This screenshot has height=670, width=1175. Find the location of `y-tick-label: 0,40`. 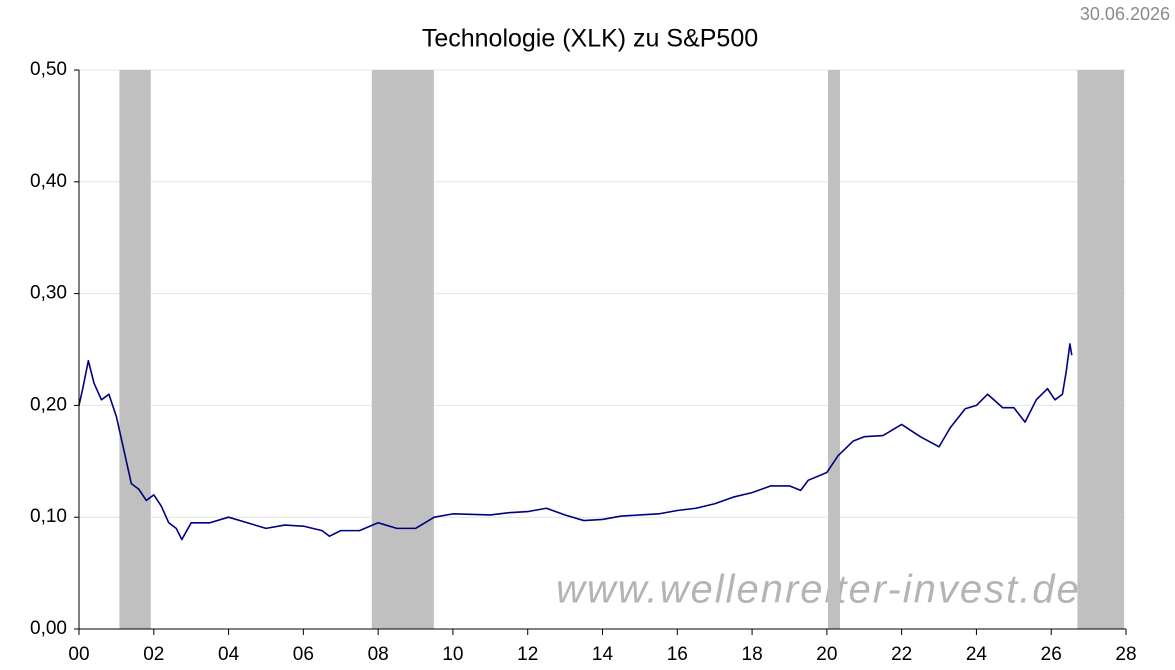

y-tick-label: 0,40 is located at coordinates (48, 181).